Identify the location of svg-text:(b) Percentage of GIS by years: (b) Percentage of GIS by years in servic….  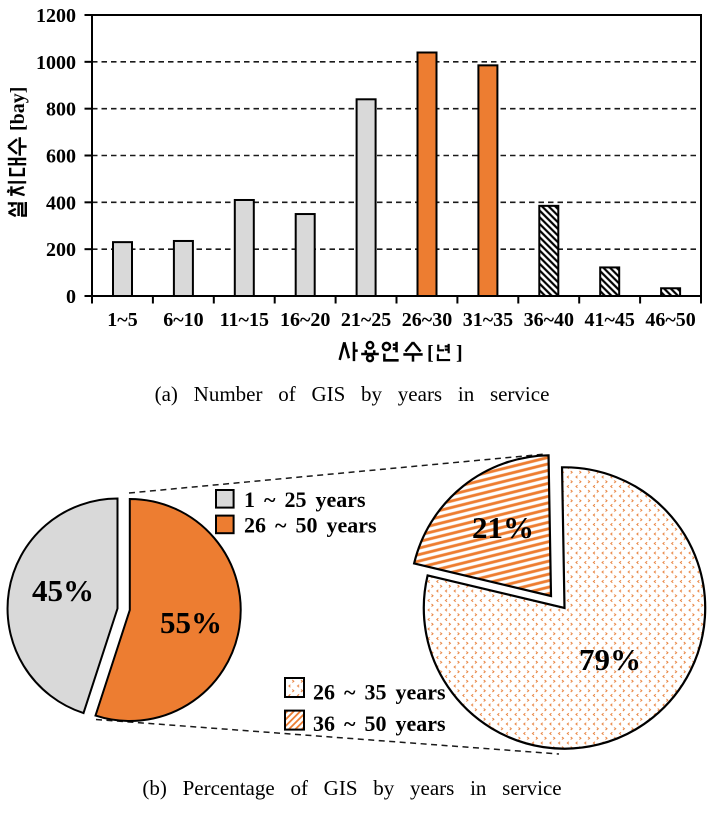
(351, 788).